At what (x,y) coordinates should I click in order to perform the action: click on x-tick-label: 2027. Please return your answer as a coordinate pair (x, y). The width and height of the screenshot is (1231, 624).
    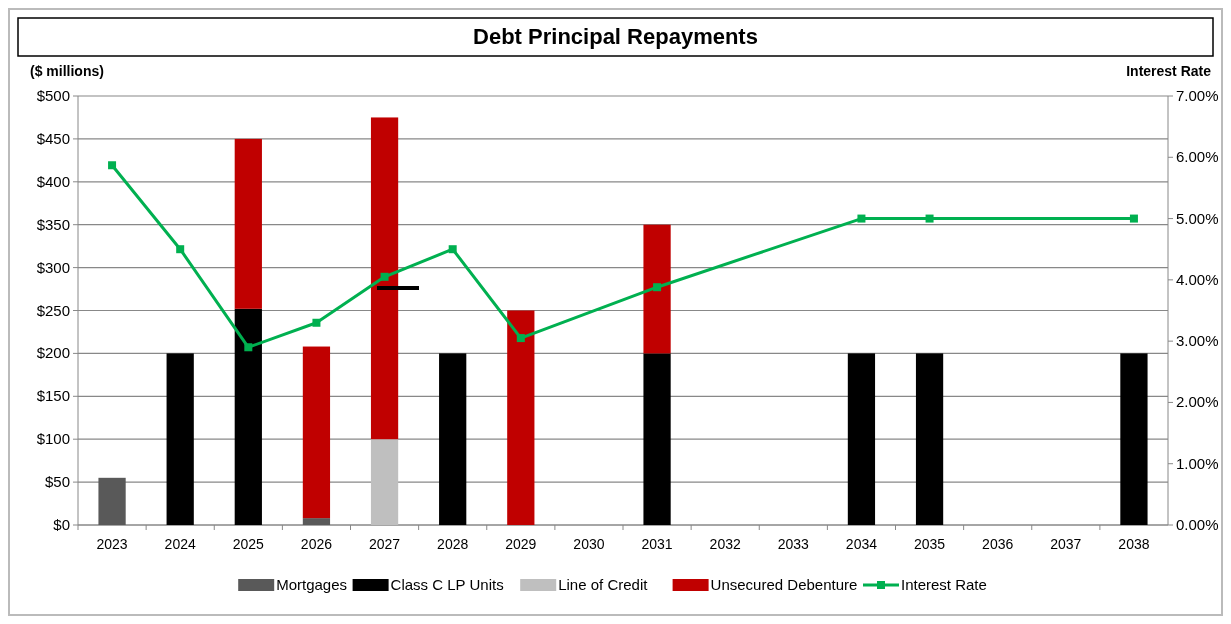
    Looking at the image, I should click on (384, 544).